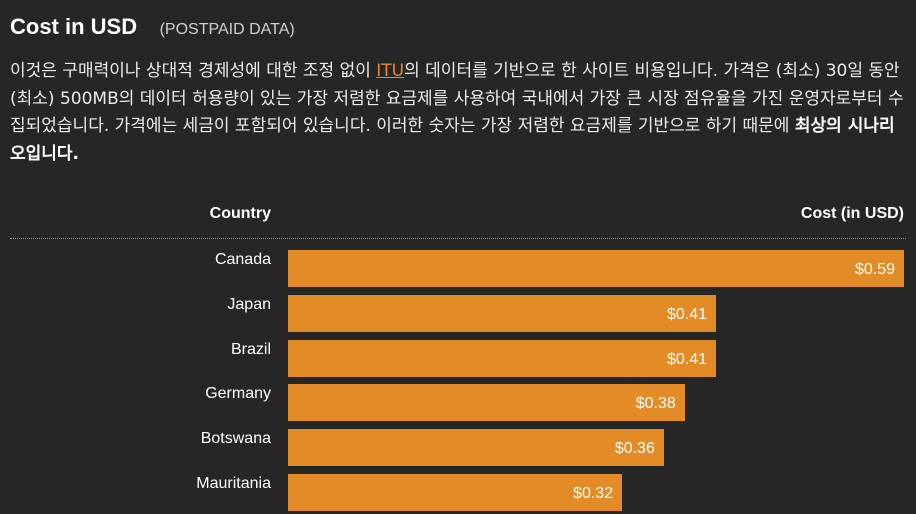  What do you see at coordinates (242, 259) in the screenshot?
I see `country-label: Canada` at bounding box center [242, 259].